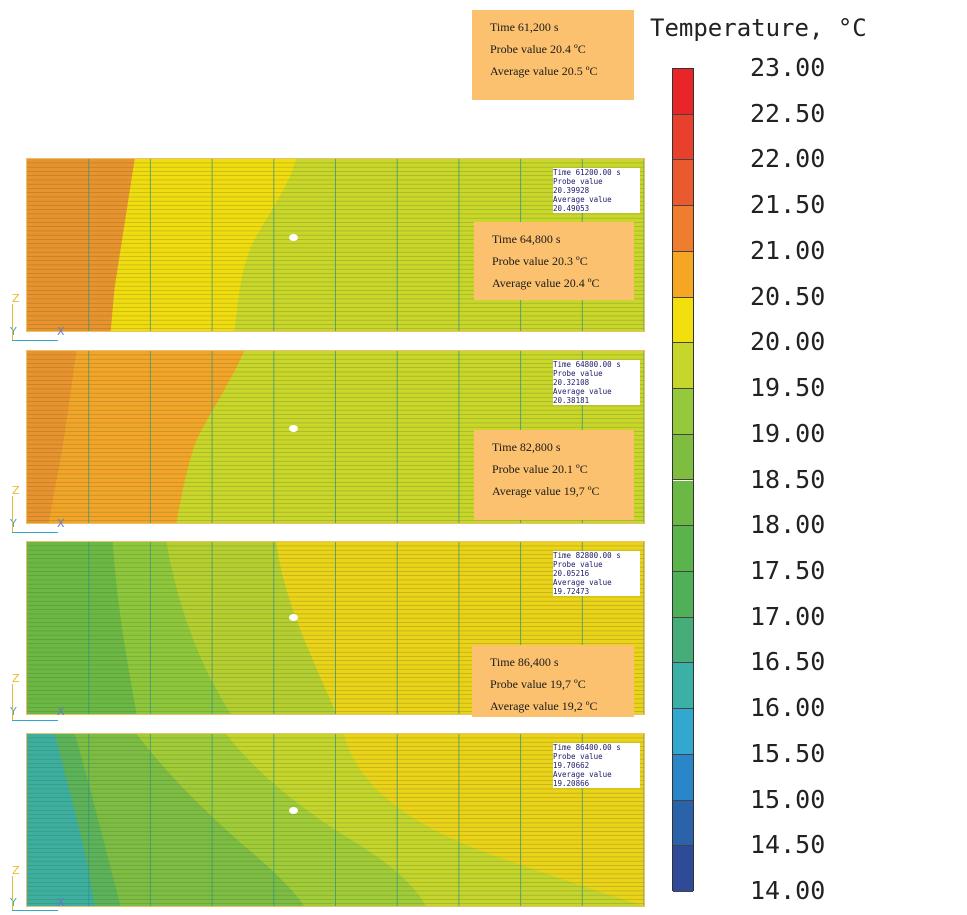 The width and height of the screenshot is (967, 915). Describe the element at coordinates (788, 342) in the screenshot. I see `colorbar-tick-label: 20.00` at that location.